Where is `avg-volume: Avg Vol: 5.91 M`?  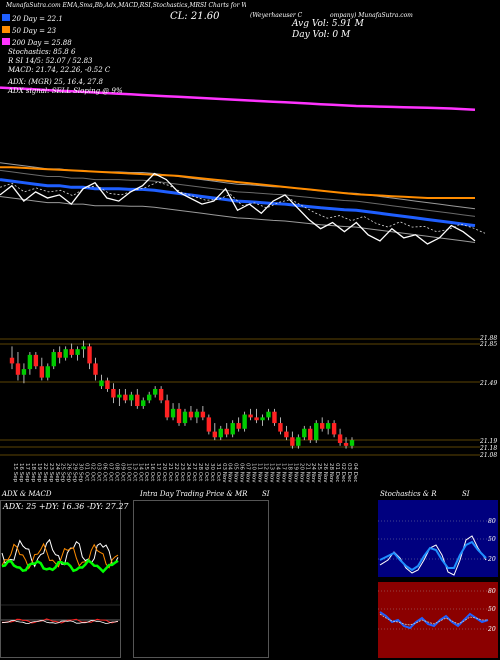
avg-volume: Avg Vol: 5.91 M is located at coordinates (328, 24).